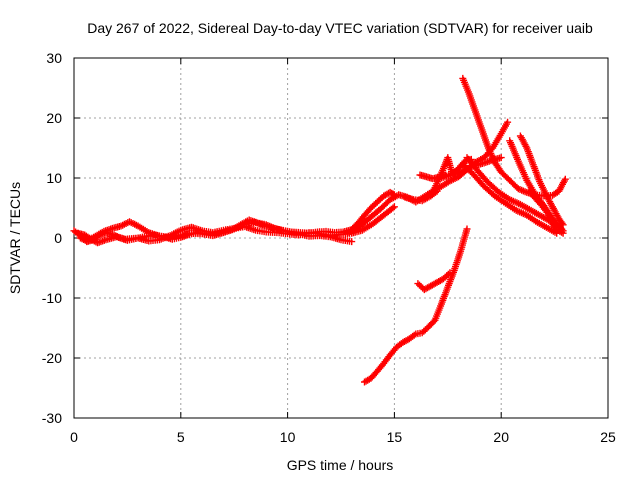 The image size is (640, 480). What do you see at coordinates (54, 118) in the screenshot?
I see `y-tick-label: 20` at bounding box center [54, 118].